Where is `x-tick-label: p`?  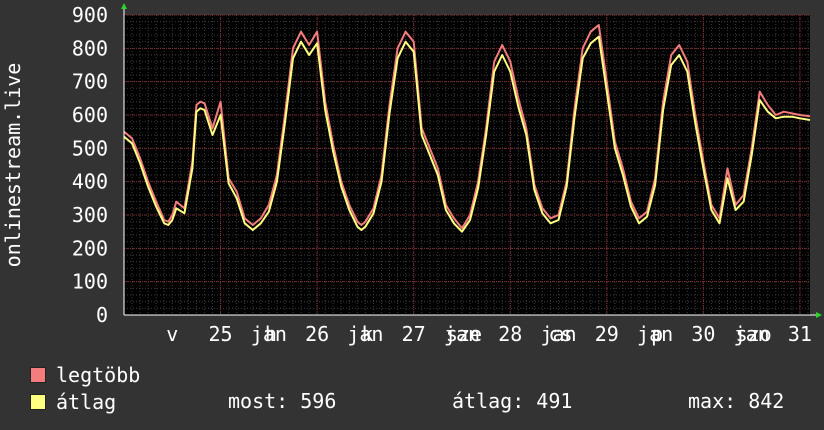
x-tick-label: p is located at coordinates (657, 334).